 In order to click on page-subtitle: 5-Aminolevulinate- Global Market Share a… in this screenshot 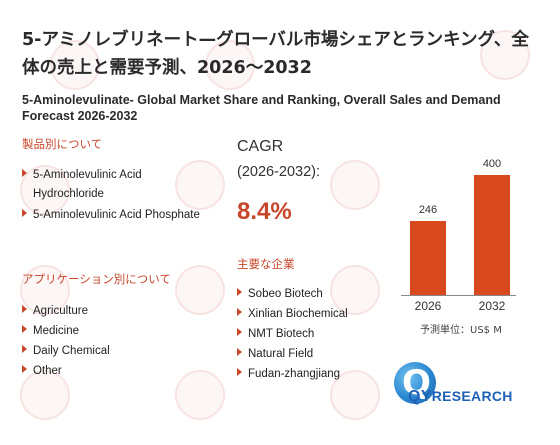, I will do `click(261, 108)`.